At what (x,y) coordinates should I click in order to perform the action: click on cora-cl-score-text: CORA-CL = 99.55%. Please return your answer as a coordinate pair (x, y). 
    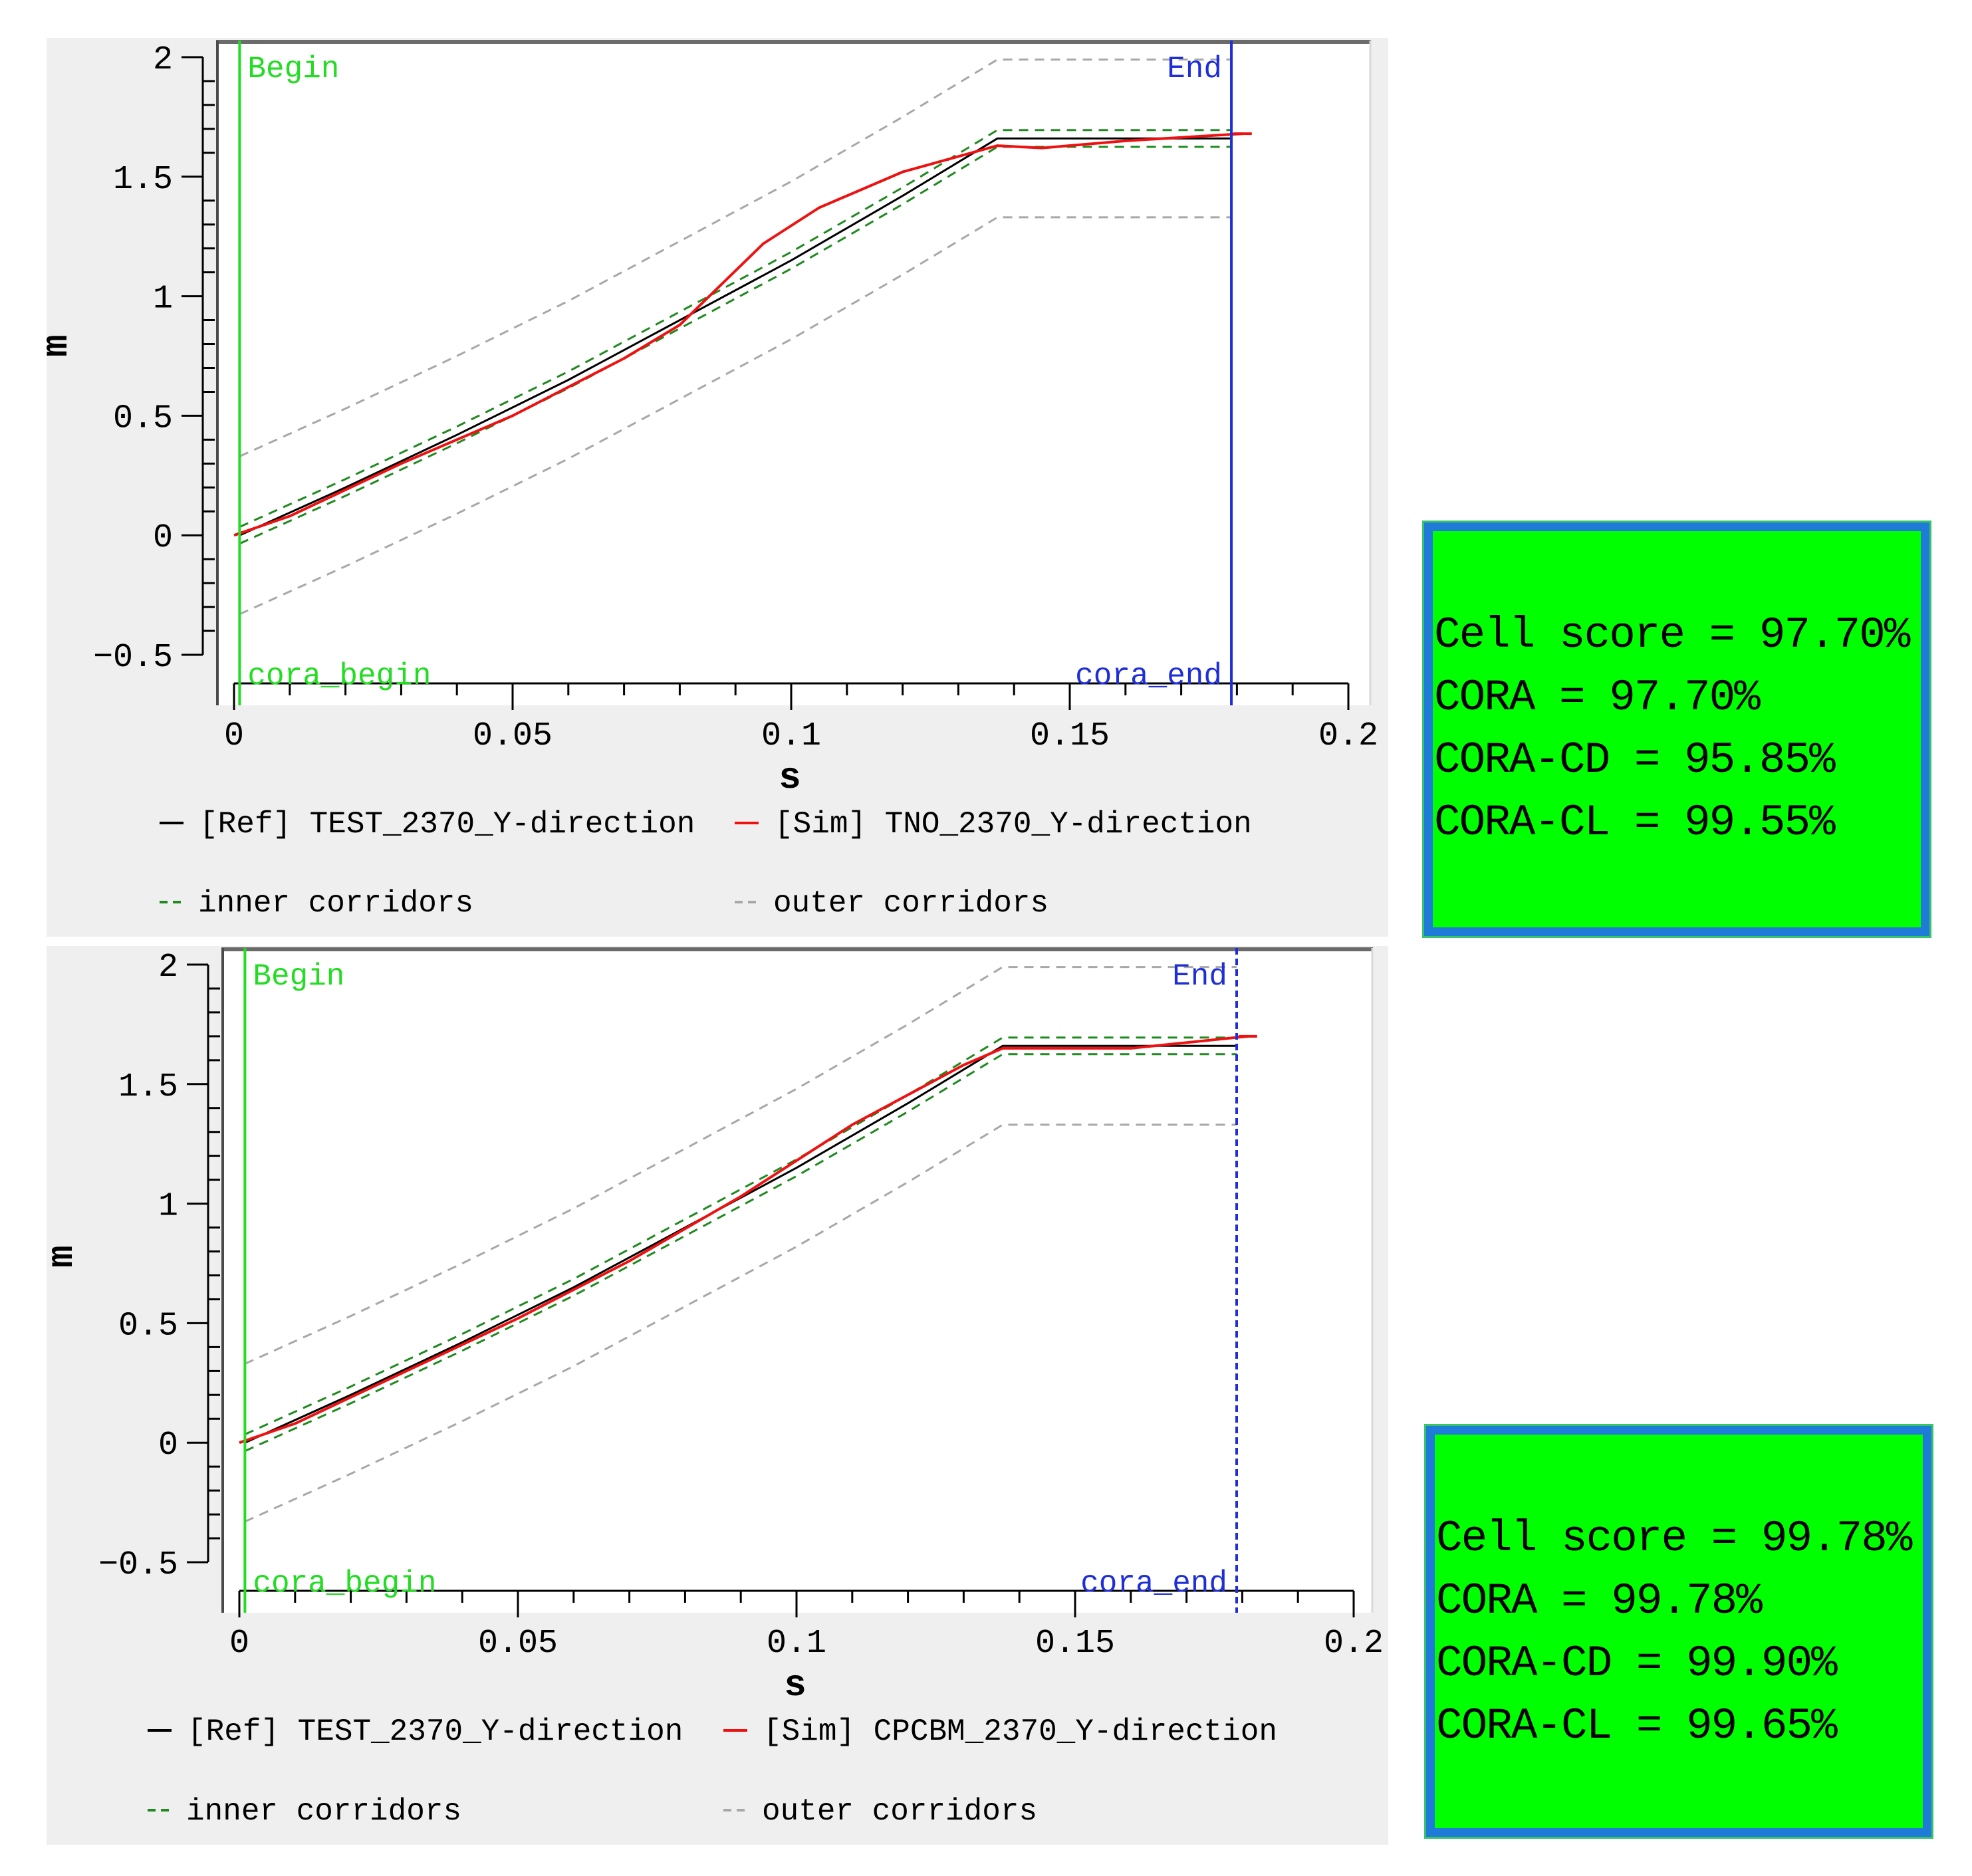
    Looking at the image, I should click on (1635, 823).